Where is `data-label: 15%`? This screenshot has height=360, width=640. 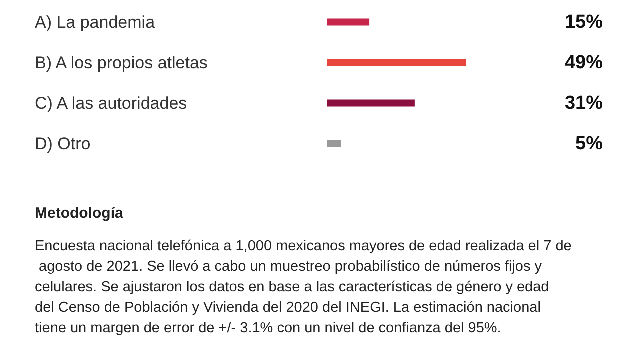 data-label: 15% is located at coordinates (584, 22).